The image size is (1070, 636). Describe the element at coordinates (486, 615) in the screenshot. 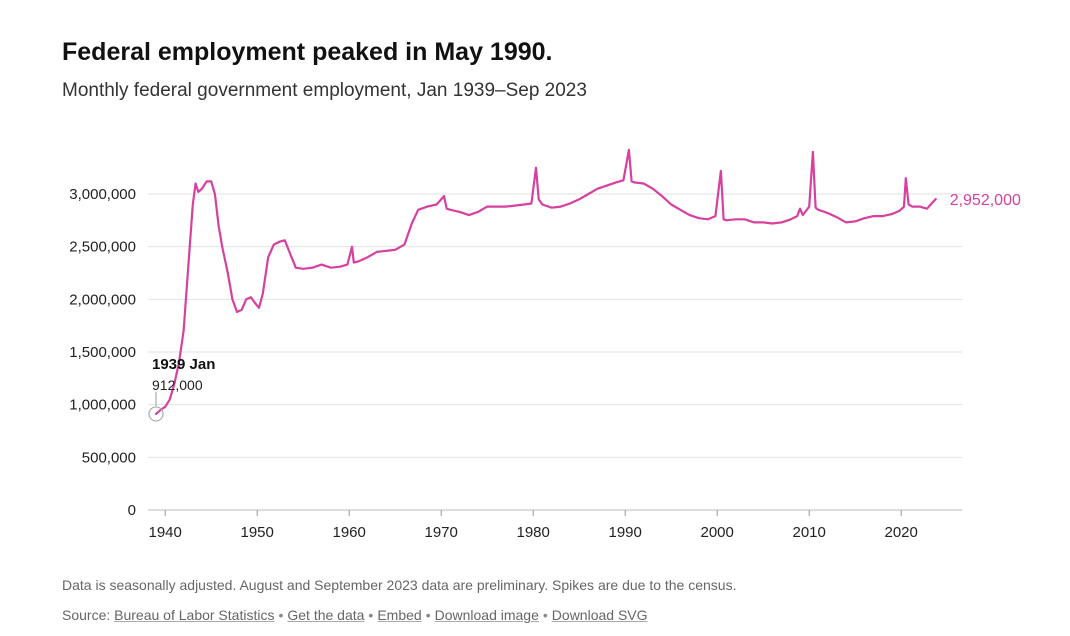

I see `link-download-image: Download image` at that location.